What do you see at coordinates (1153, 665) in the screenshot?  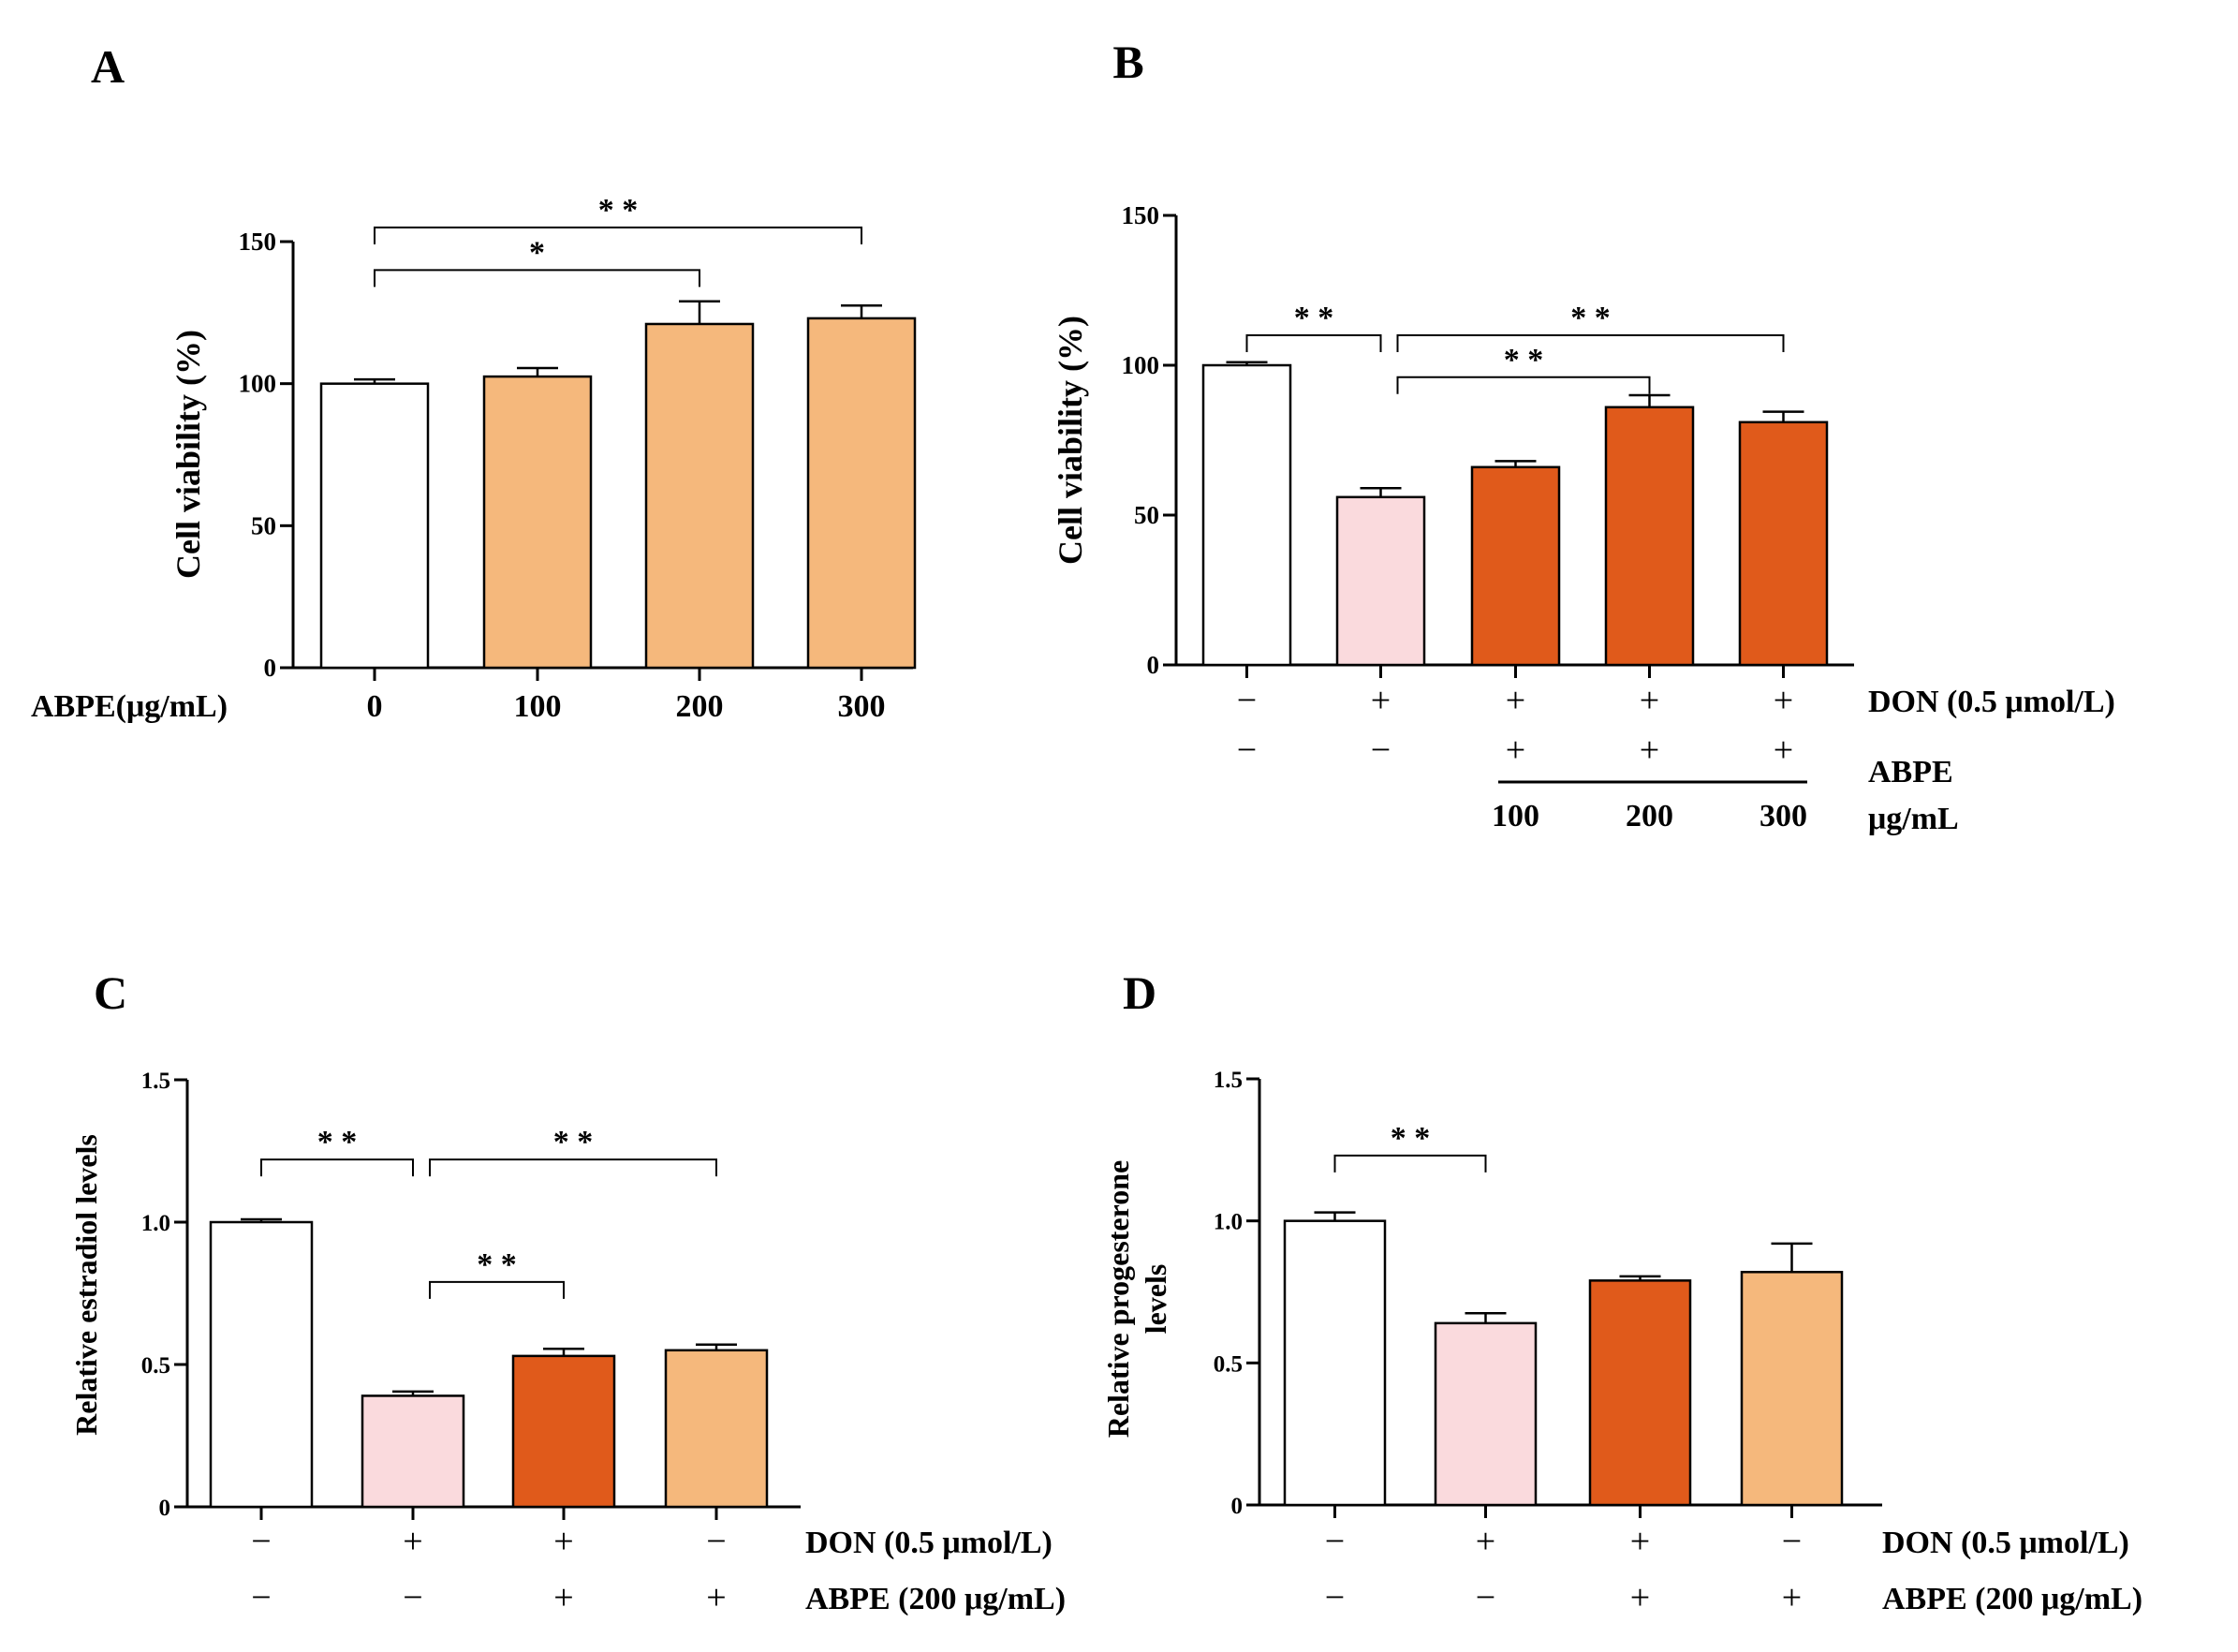 I see `panel-b-y-tick-label: 0` at bounding box center [1153, 665].